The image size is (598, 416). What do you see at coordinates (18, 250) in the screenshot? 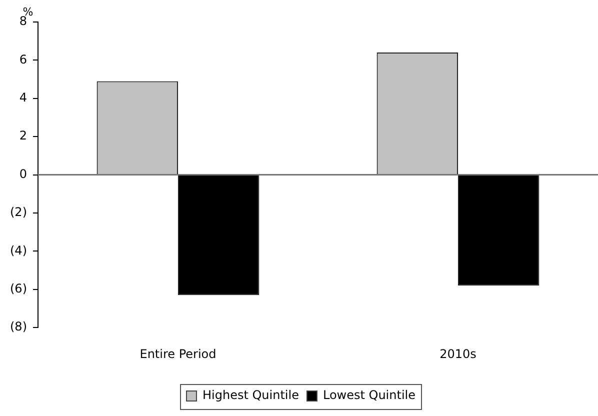
I see `y-tick-label: (4)` at bounding box center [18, 250].